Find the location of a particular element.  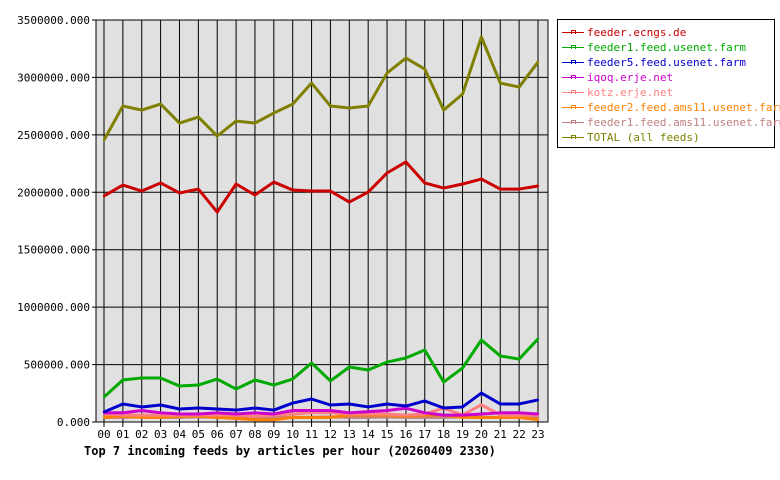

legend-item: TOTAL (all feeds) is located at coordinates (631, 137).